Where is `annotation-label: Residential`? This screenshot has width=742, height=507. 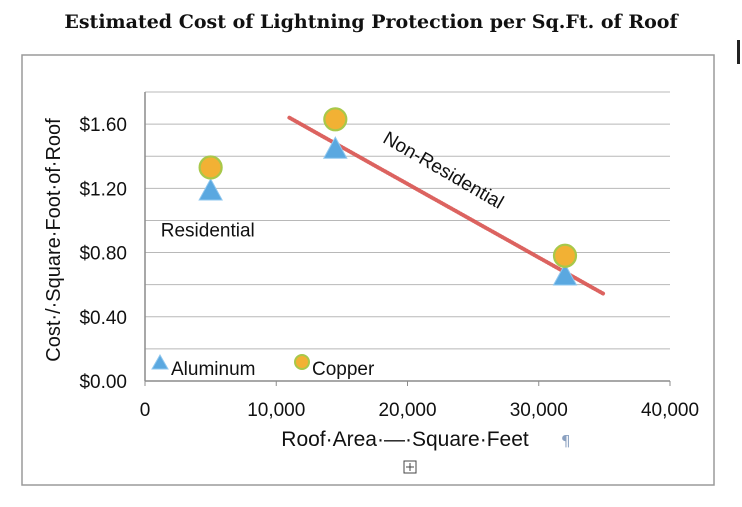 annotation-label: Residential is located at coordinates (208, 231).